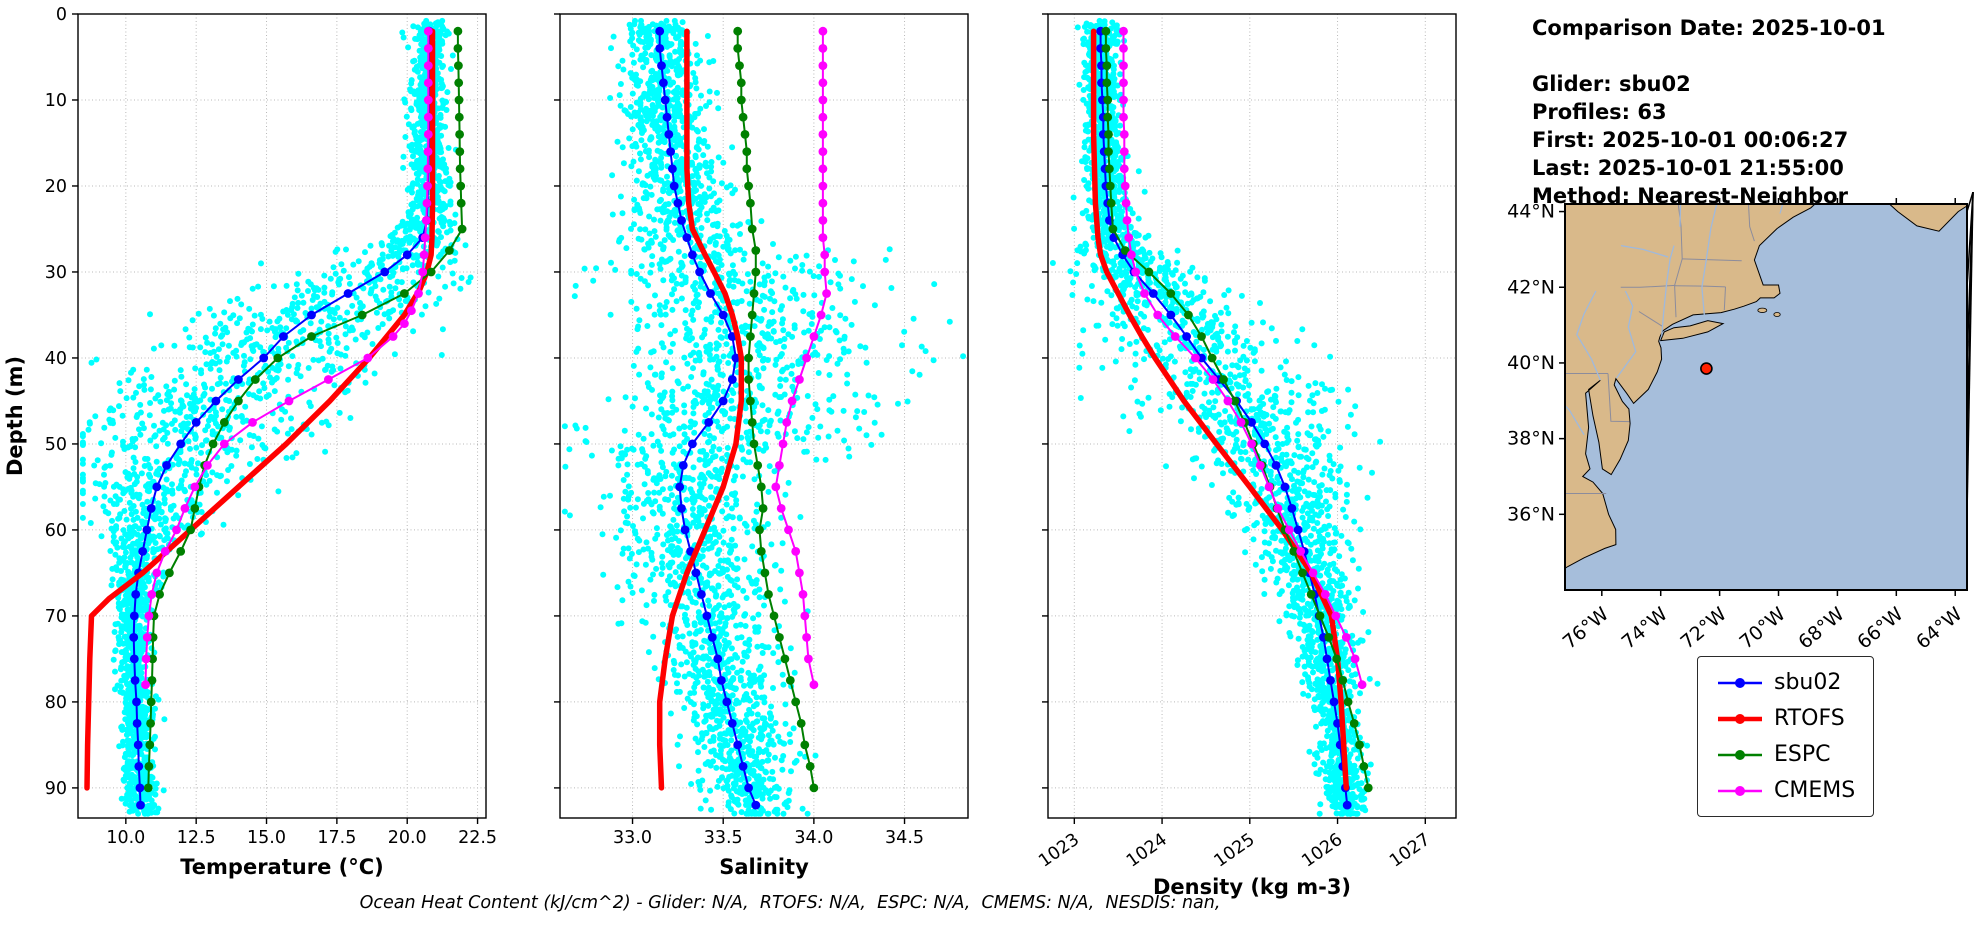 The image size is (1980, 934). I want to click on map-ticks, so click(1766, 394).